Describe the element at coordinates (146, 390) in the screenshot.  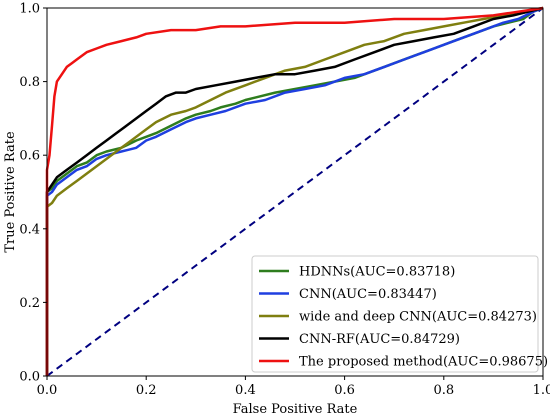
I see `x-tick-label: 0.2` at that location.